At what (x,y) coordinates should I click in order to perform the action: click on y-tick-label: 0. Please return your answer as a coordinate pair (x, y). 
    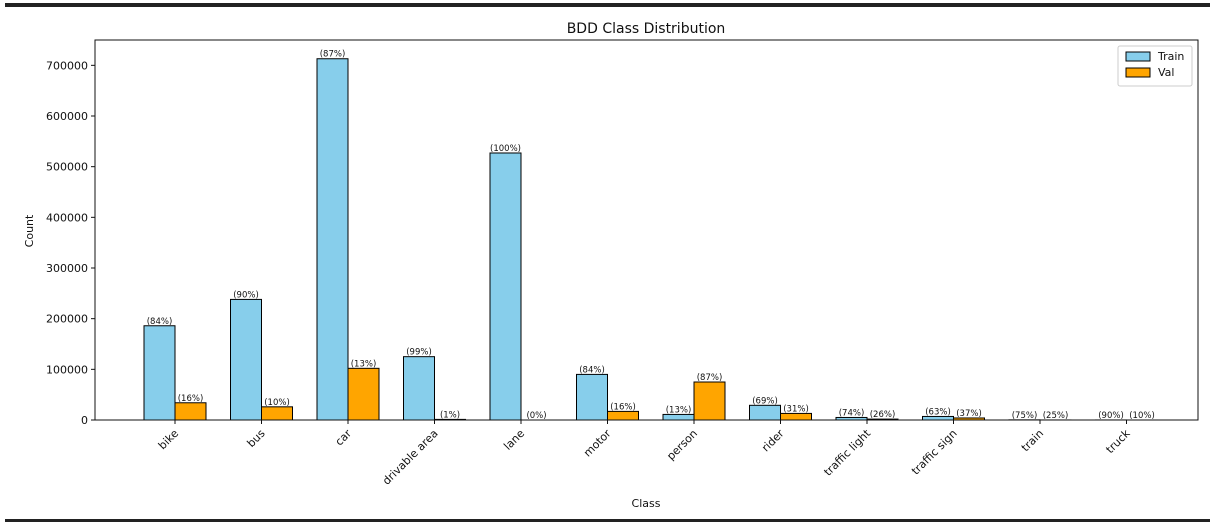
    Looking at the image, I should click on (84, 420).